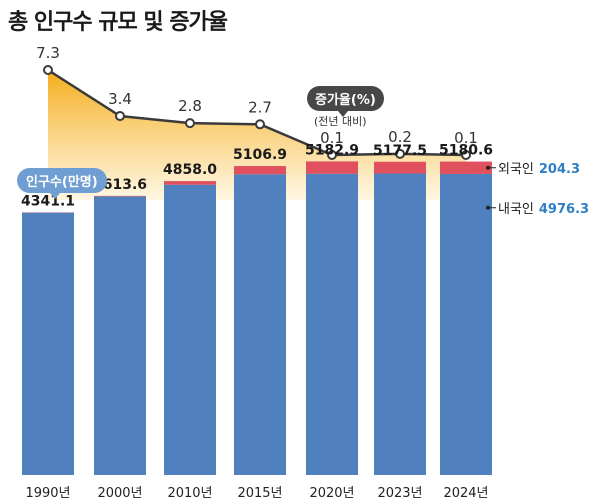 The width and height of the screenshot is (603, 502). Describe the element at coordinates (260, 155) in the screenshot. I see `bar-total-label: 5106.9` at that location.